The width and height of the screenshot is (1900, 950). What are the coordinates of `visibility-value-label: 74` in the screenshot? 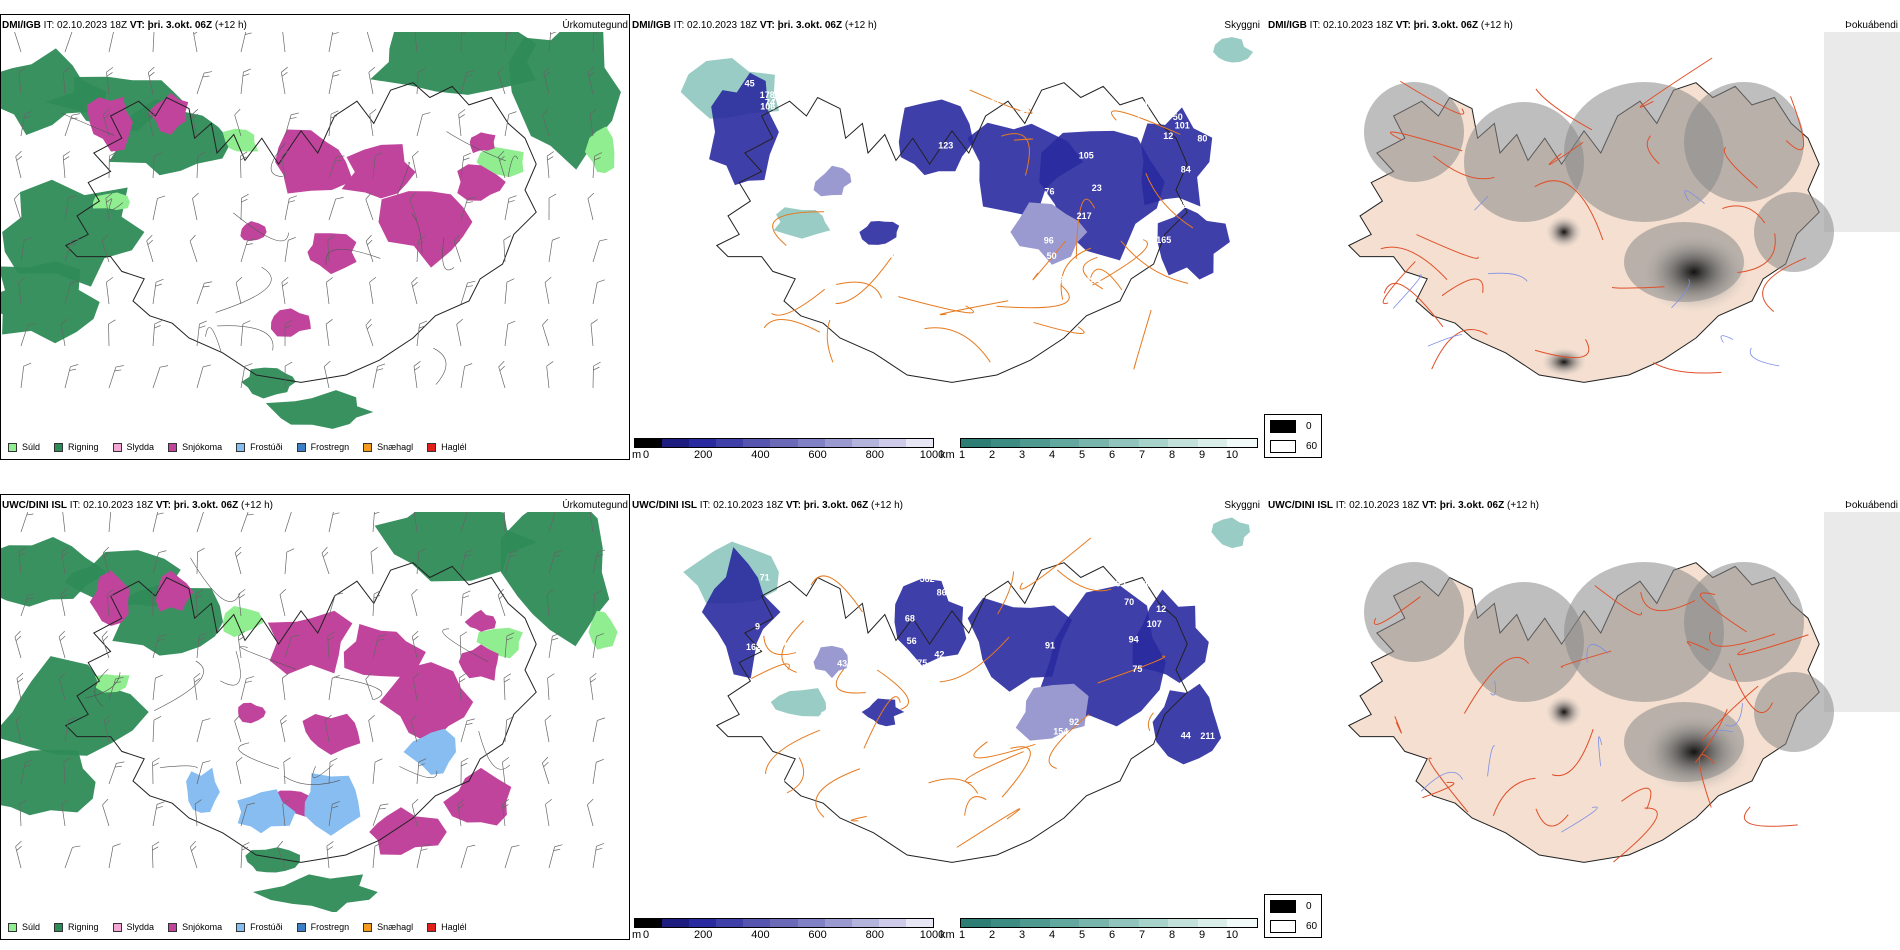 It's located at (770, 103).